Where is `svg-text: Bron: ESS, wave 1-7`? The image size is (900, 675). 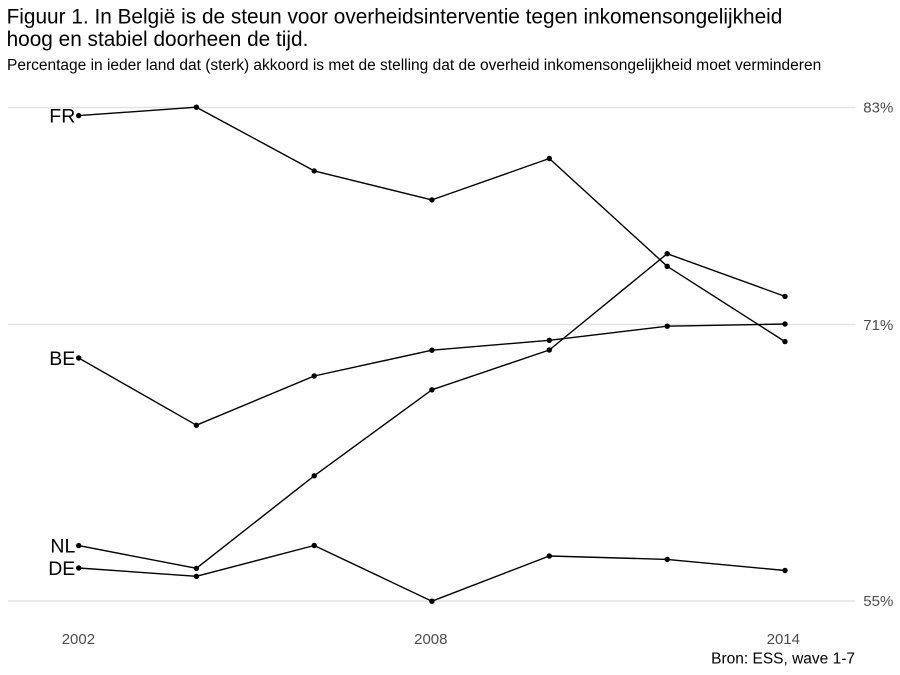 svg-text: Bron: ESS, wave 1-7 is located at coordinates (783, 658).